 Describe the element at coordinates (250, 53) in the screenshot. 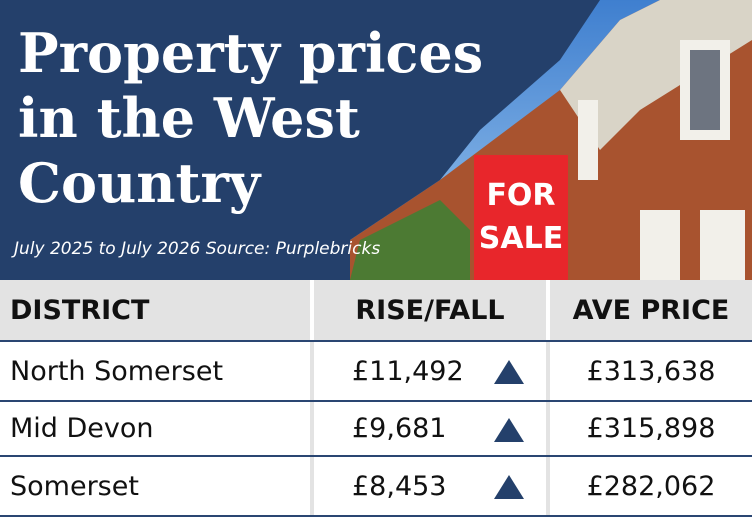

I see `title: Property prices` at that location.